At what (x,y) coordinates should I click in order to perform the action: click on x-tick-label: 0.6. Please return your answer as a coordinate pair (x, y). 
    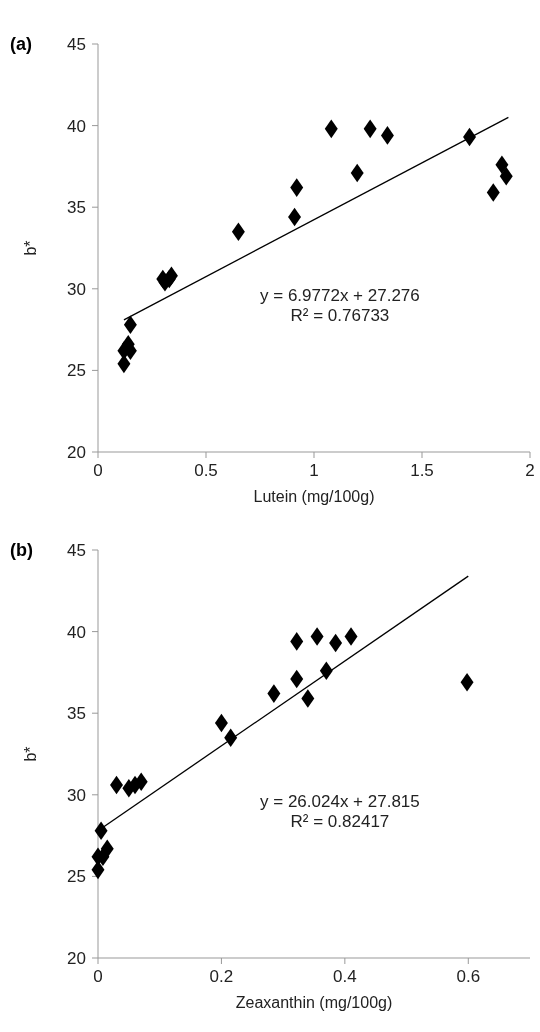
    Looking at the image, I should click on (468, 976).